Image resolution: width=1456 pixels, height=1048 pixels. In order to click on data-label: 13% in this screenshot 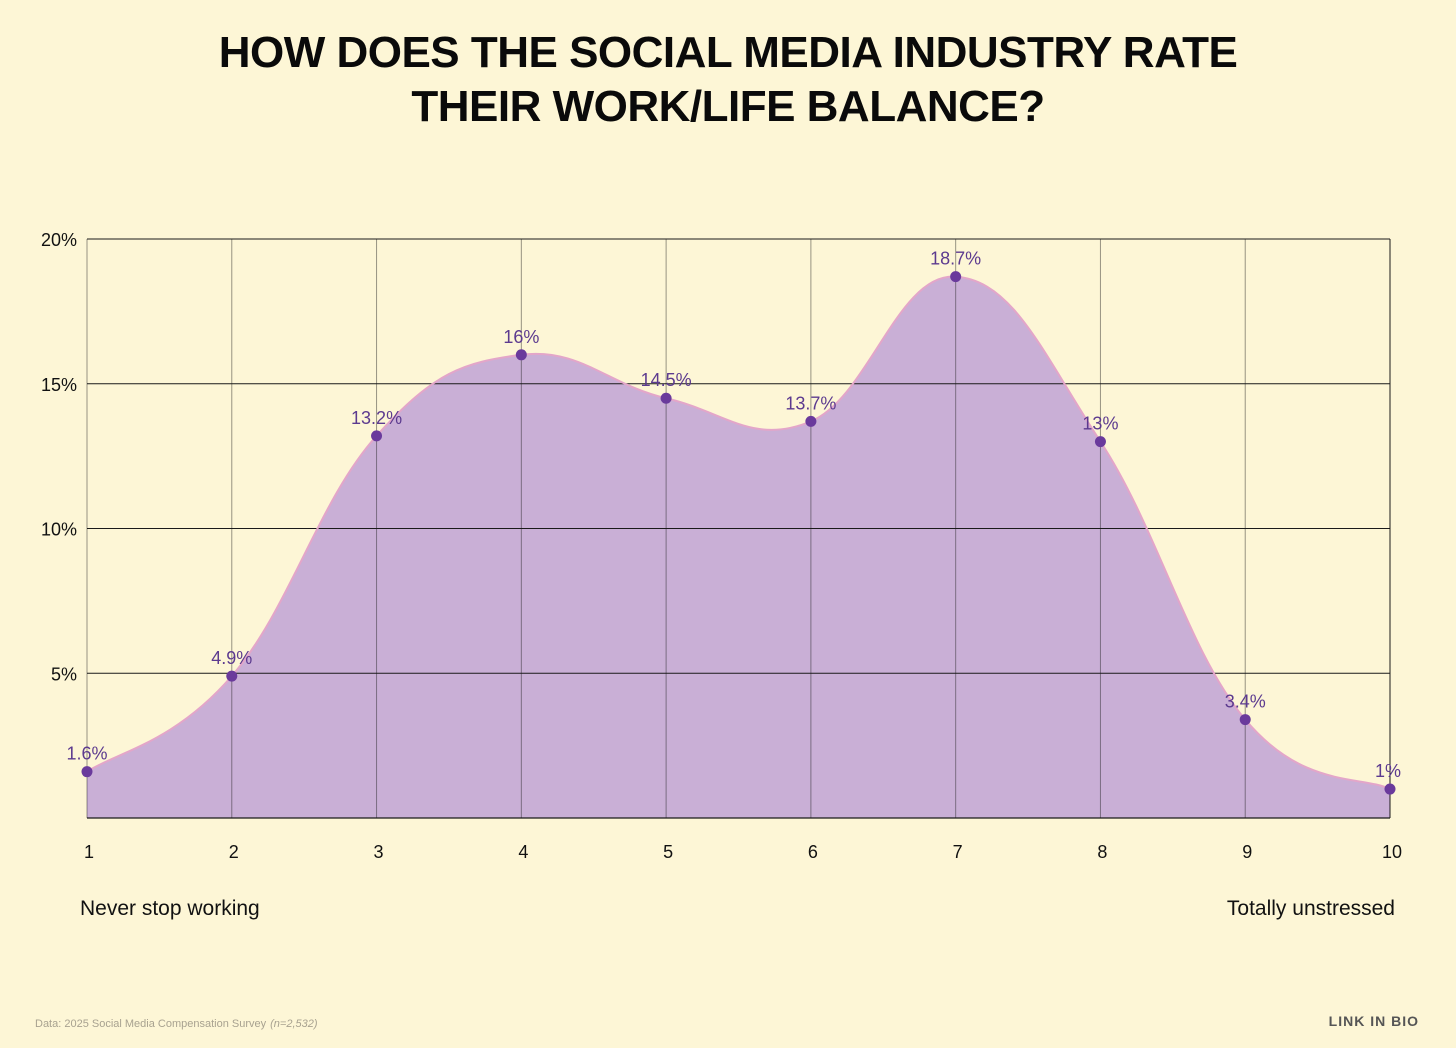, I will do `click(1100, 424)`.